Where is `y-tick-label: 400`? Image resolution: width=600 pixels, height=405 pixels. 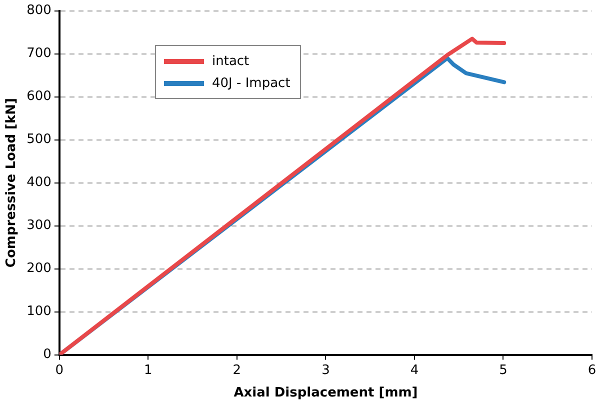
y-tick-label: 400 is located at coordinates (39, 182).